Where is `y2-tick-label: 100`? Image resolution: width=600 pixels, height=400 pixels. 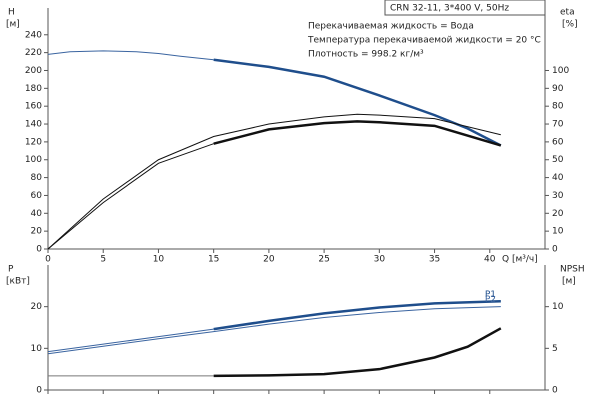 y2-tick-label: 100 is located at coordinates (560, 71).